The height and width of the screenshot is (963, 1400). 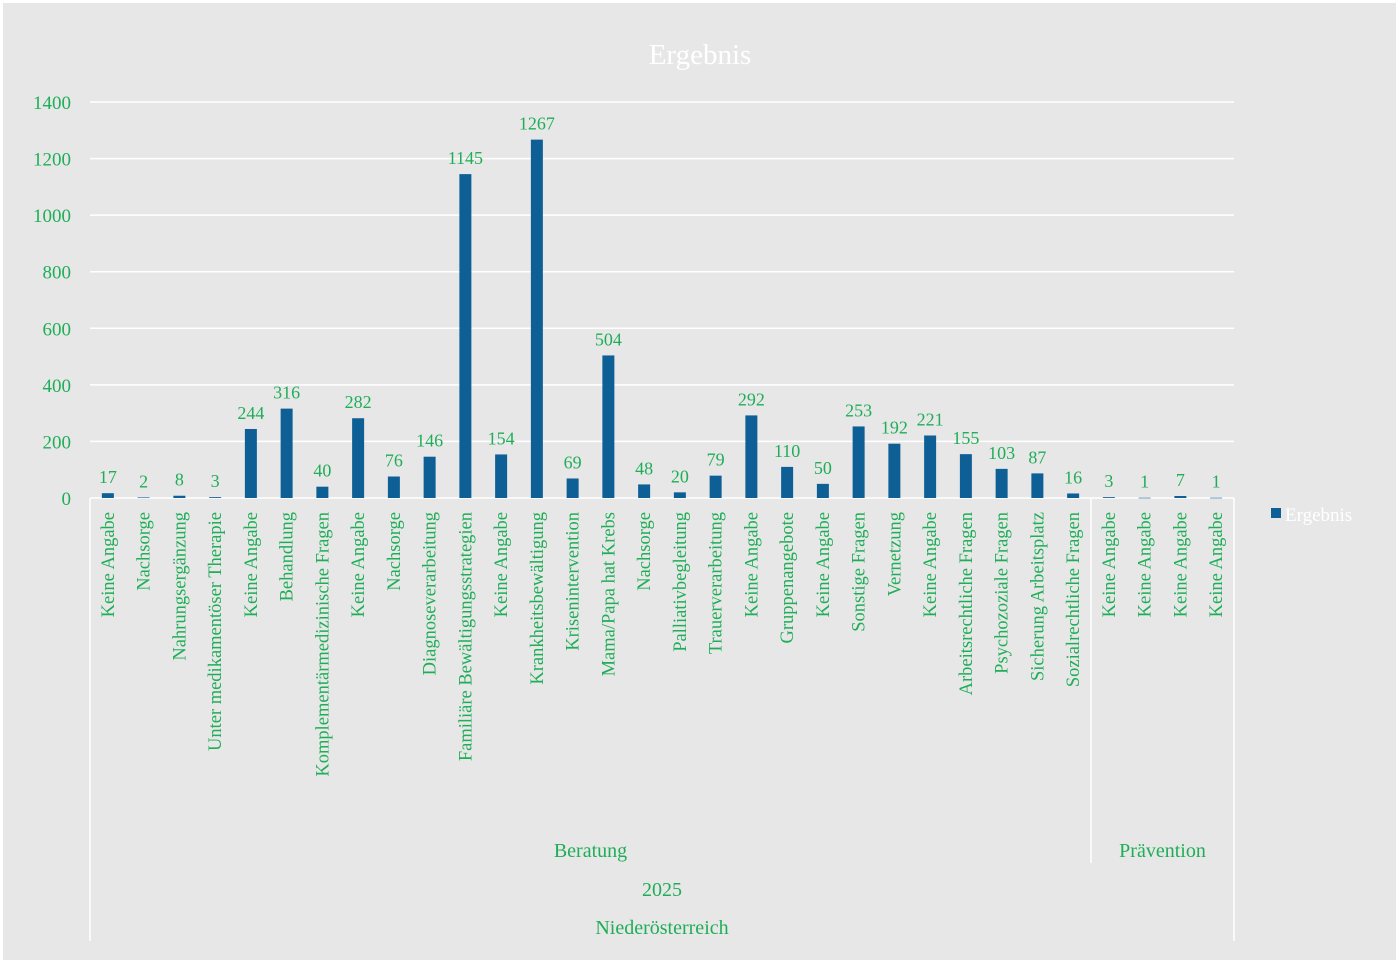 What do you see at coordinates (1180, 480) in the screenshot?
I see `data-label: 7` at bounding box center [1180, 480].